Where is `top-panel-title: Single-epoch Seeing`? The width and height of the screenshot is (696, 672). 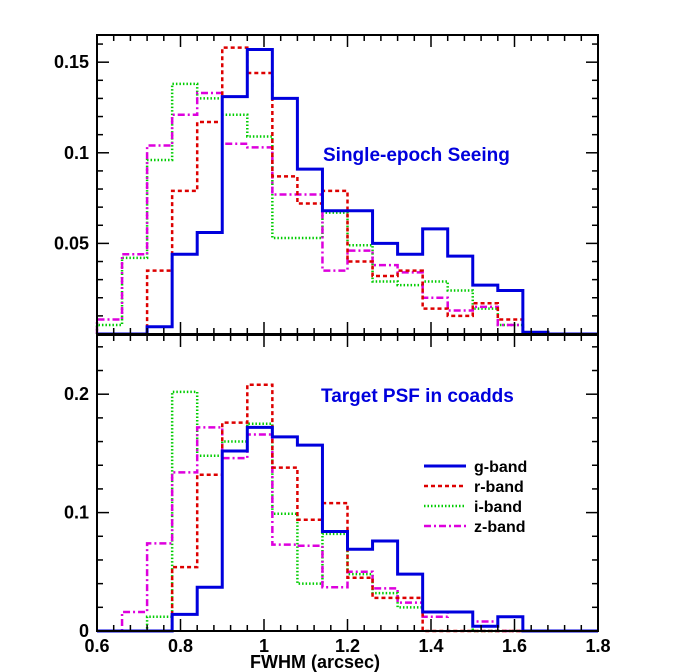
top-panel-title: Single-epoch Seeing is located at coordinates (416, 155).